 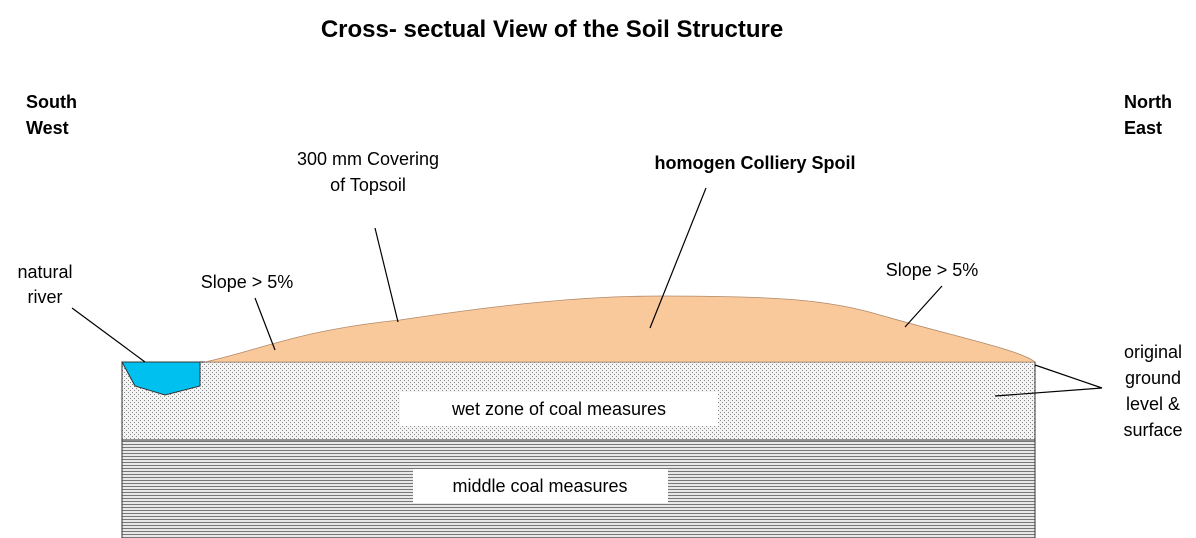 I want to click on ground-label: surface, so click(x=1152, y=430).